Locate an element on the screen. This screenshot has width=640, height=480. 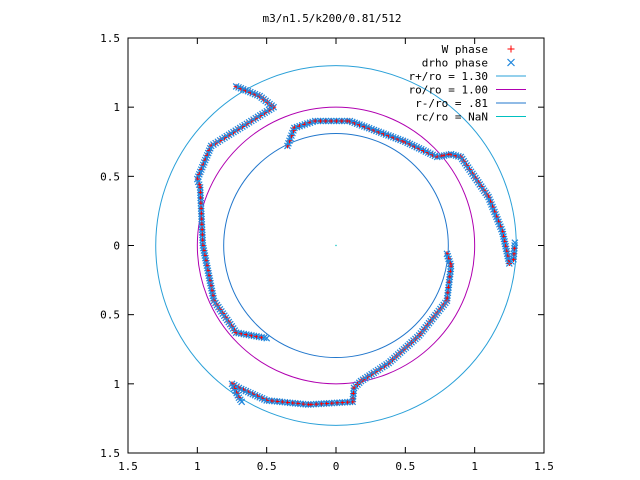
legend-drho-phase-label: drho phase is located at coordinates (455, 63).